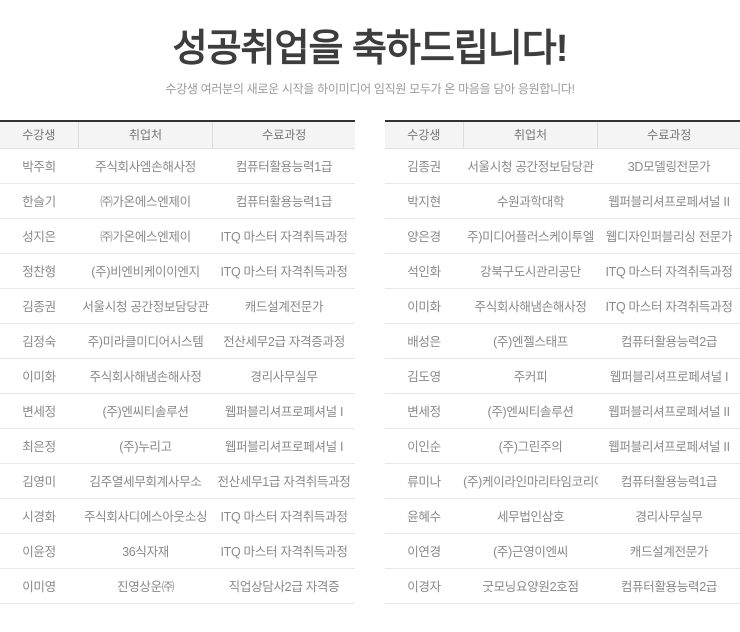 The height and width of the screenshot is (632, 740). I want to click on table-row: 양은경 주)미디어플러스케이투엘 웹디자인퍼블리싱 전문가, so click(562, 236).